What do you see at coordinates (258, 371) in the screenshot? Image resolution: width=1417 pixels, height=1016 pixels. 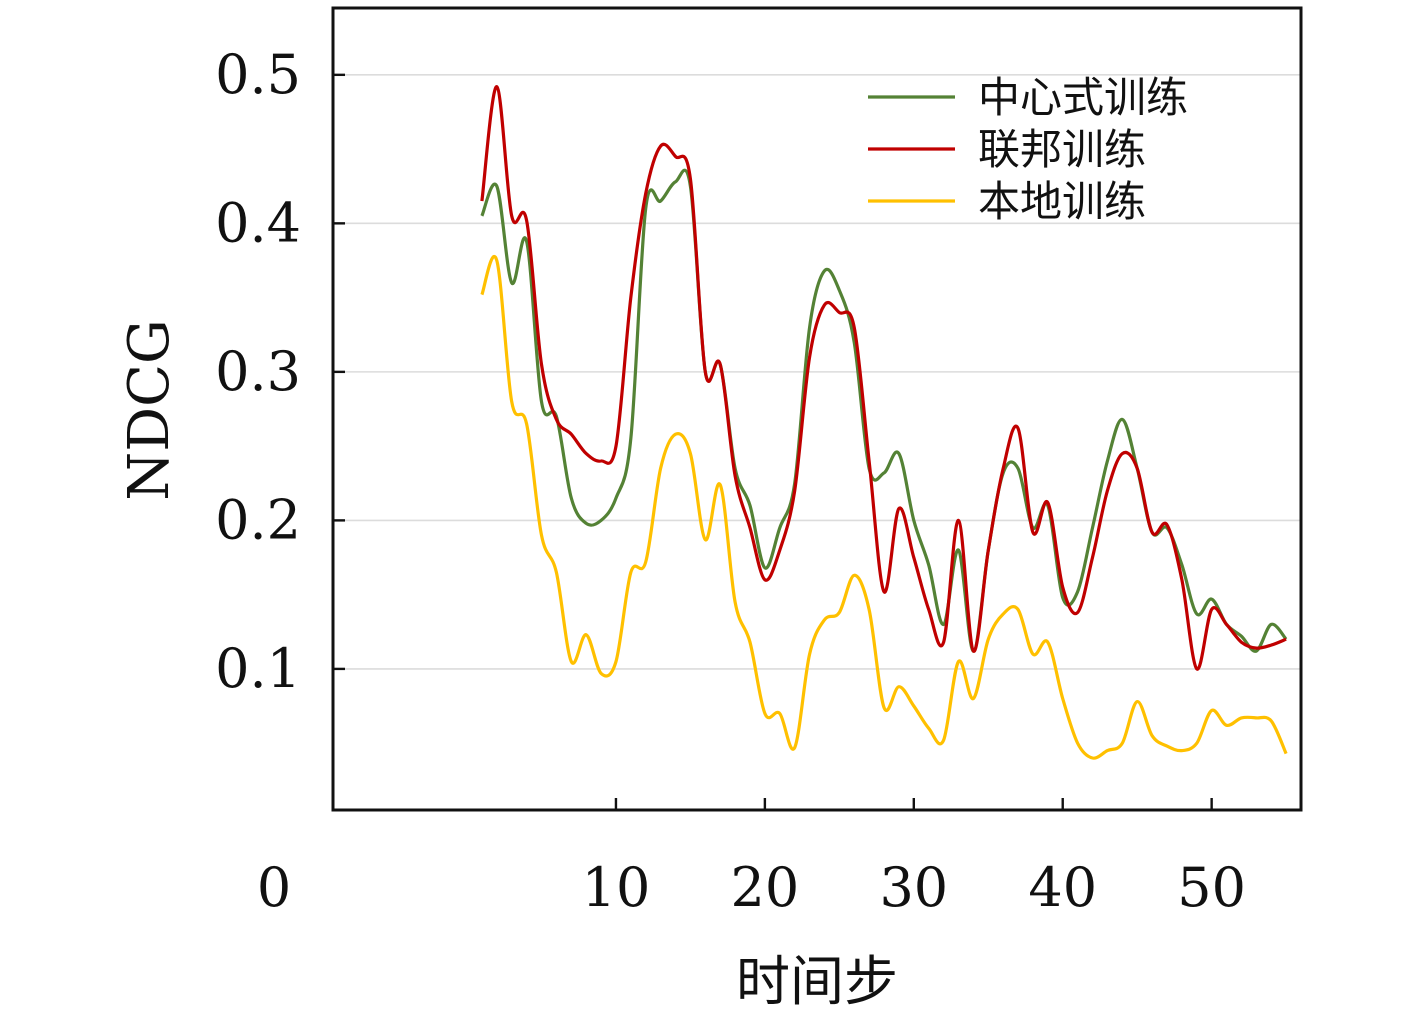 I see `y-tick-label: 0.3` at bounding box center [258, 371].